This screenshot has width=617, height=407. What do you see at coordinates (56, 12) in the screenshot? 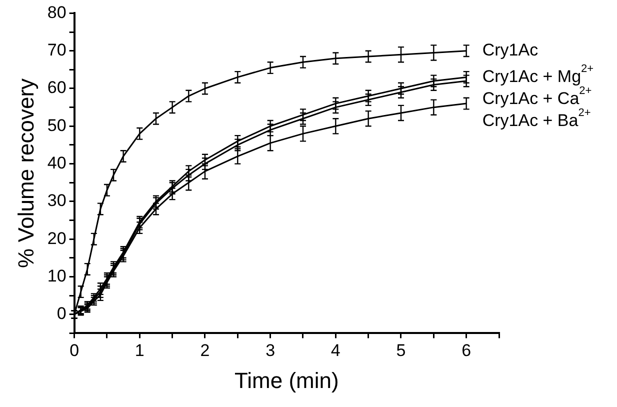
I see `y-tick-label: 80` at bounding box center [56, 12].